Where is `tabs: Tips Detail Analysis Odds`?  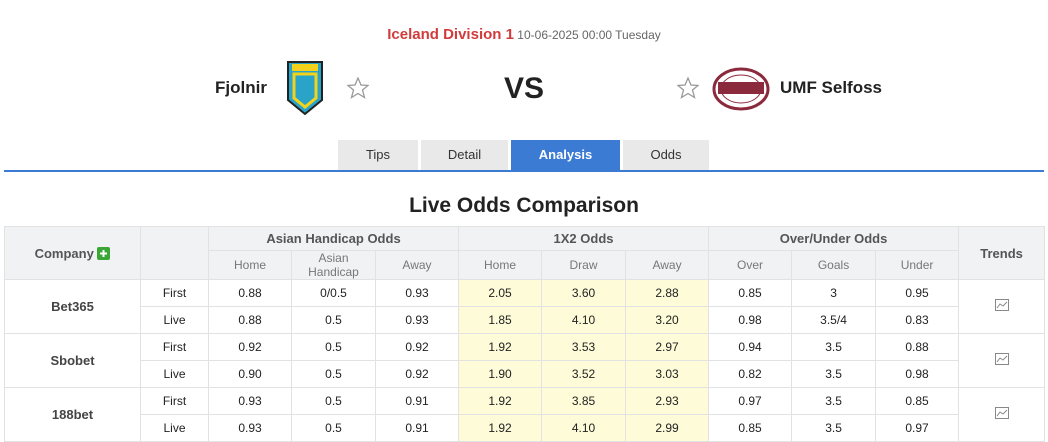 tabs: Tips Detail Analysis Odds is located at coordinates (523, 155).